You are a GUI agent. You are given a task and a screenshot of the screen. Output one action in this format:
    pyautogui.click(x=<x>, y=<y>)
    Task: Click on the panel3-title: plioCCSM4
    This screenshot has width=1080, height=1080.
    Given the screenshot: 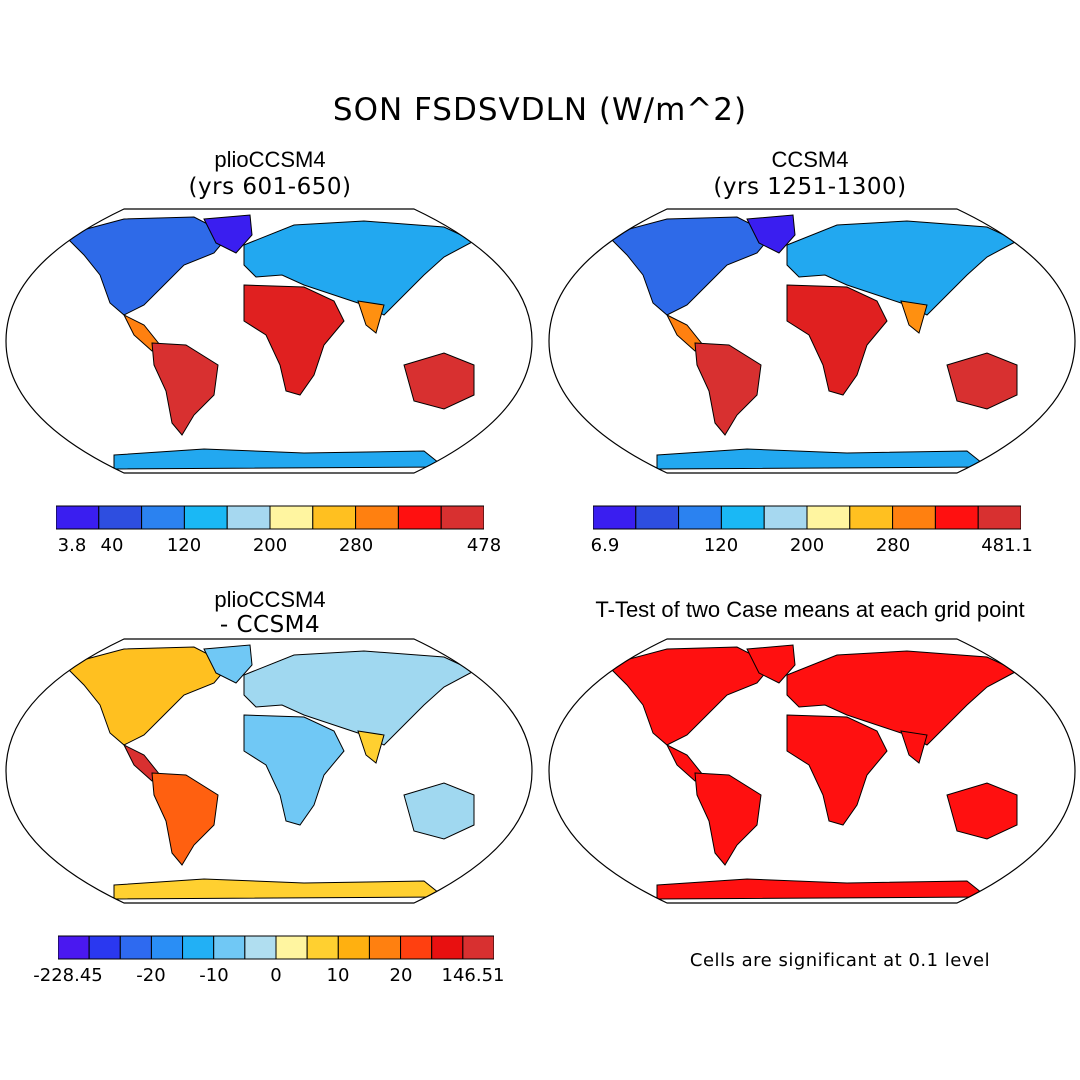 What is the action you would take?
    pyautogui.click(x=270, y=599)
    